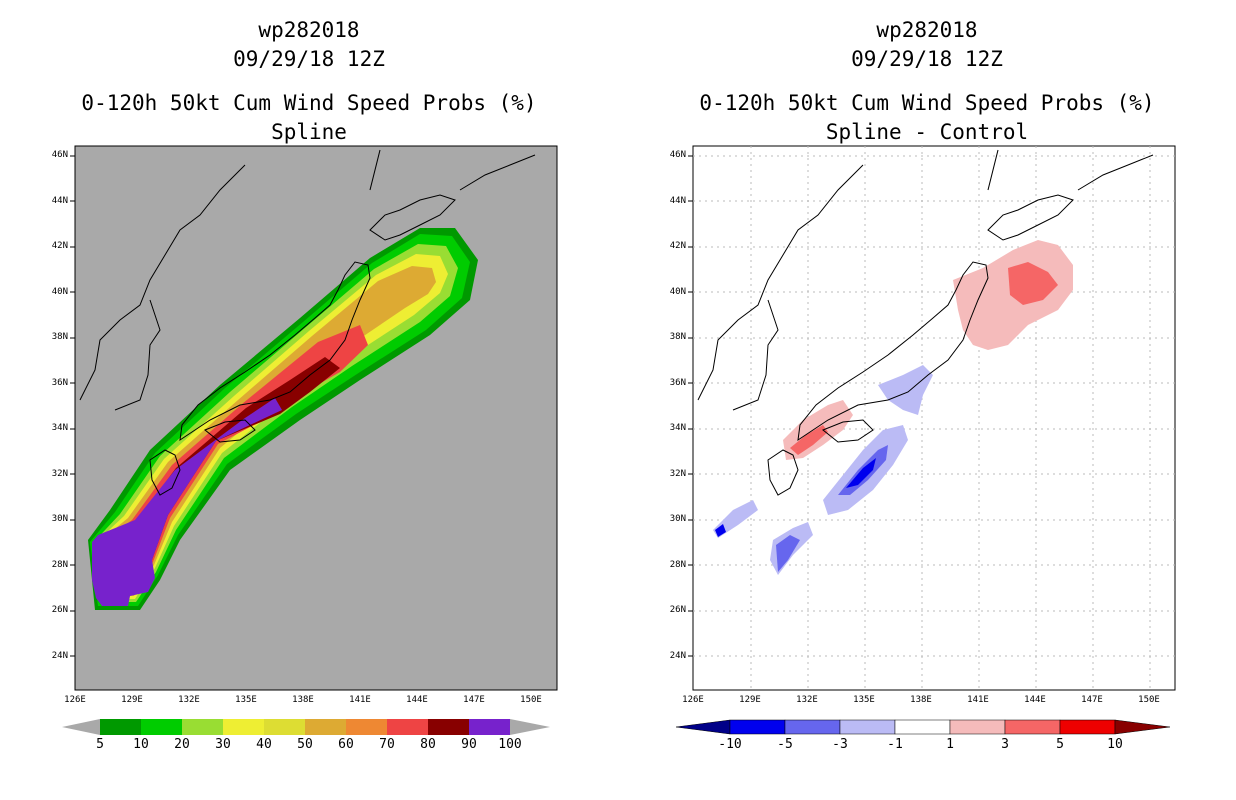 This screenshot has height=800, width=1236. Describe the element at coordinates (905, 390) in the screenshot. I see `neg-1-center` at that location.